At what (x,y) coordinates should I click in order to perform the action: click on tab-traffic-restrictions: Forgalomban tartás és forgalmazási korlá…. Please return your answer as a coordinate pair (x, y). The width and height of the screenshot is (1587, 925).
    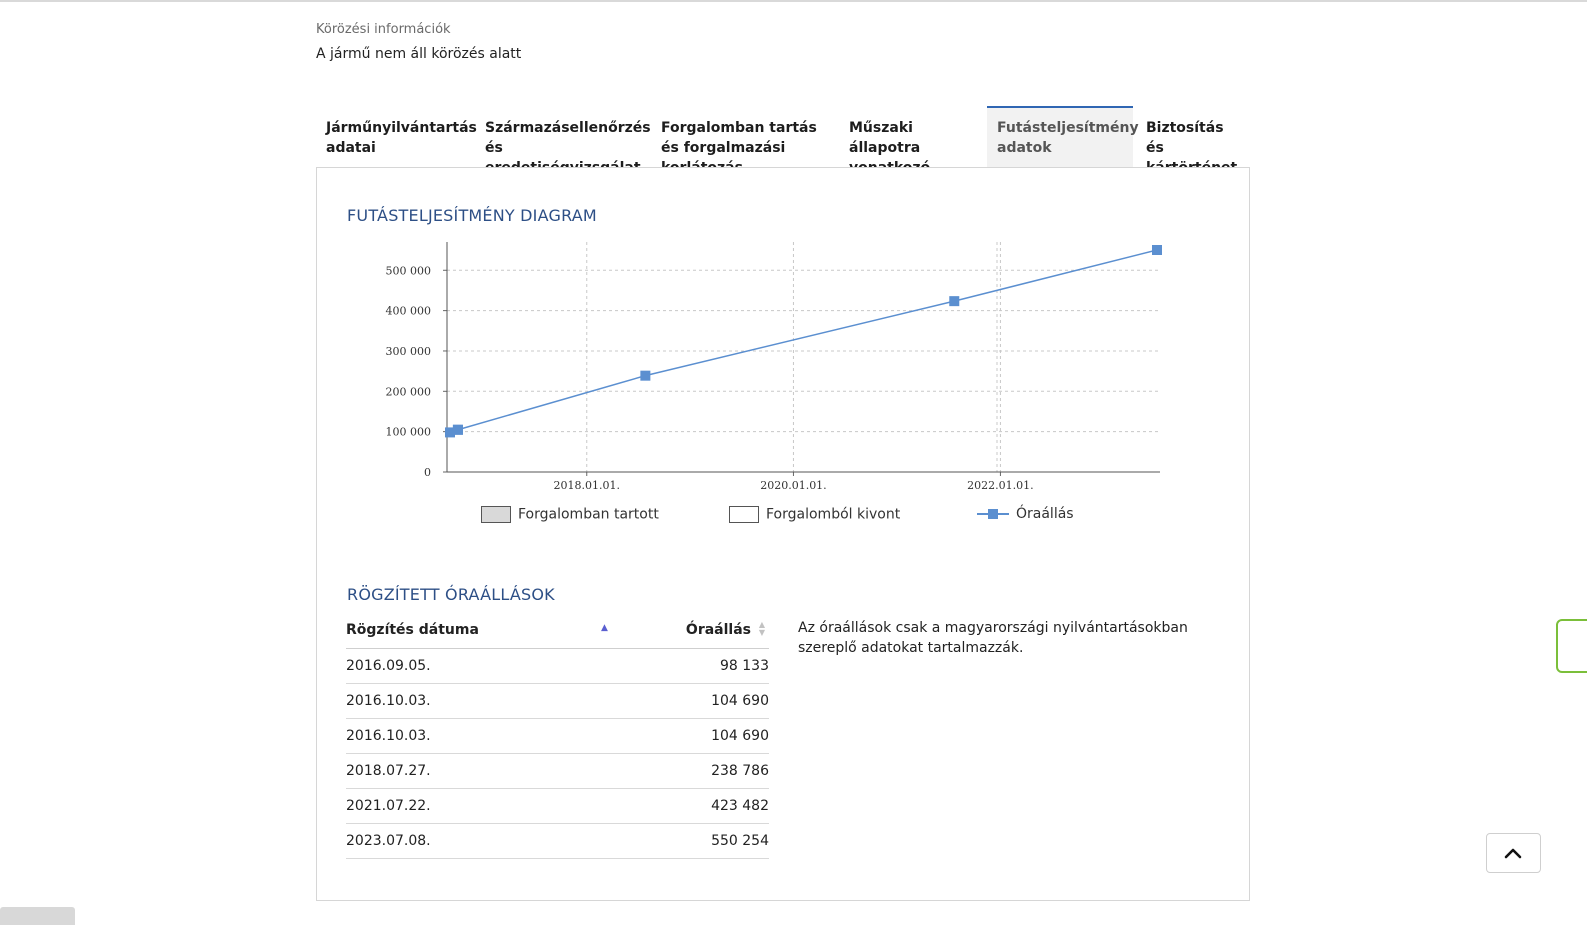
    Looking at the image, I should click on (739, 148).